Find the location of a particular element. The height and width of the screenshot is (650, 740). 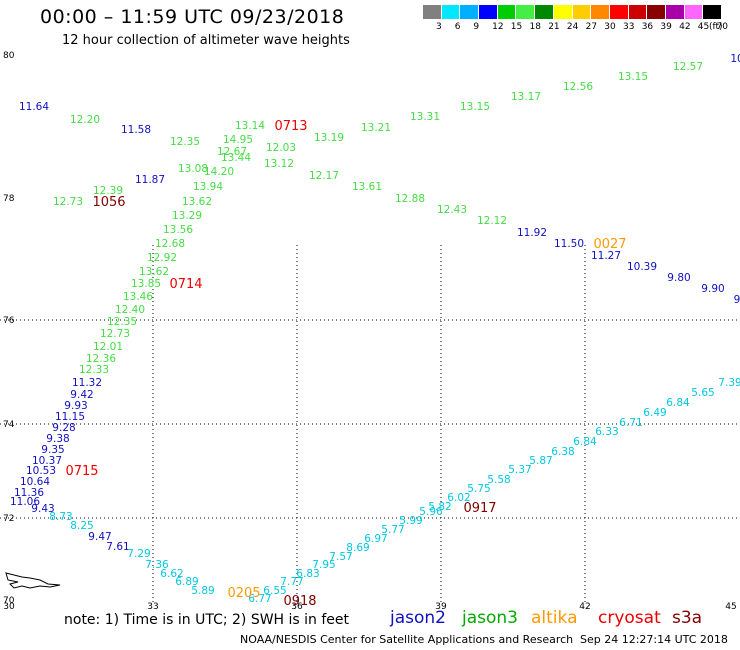

legend-label: 70 is located at coordinates (722, 27).